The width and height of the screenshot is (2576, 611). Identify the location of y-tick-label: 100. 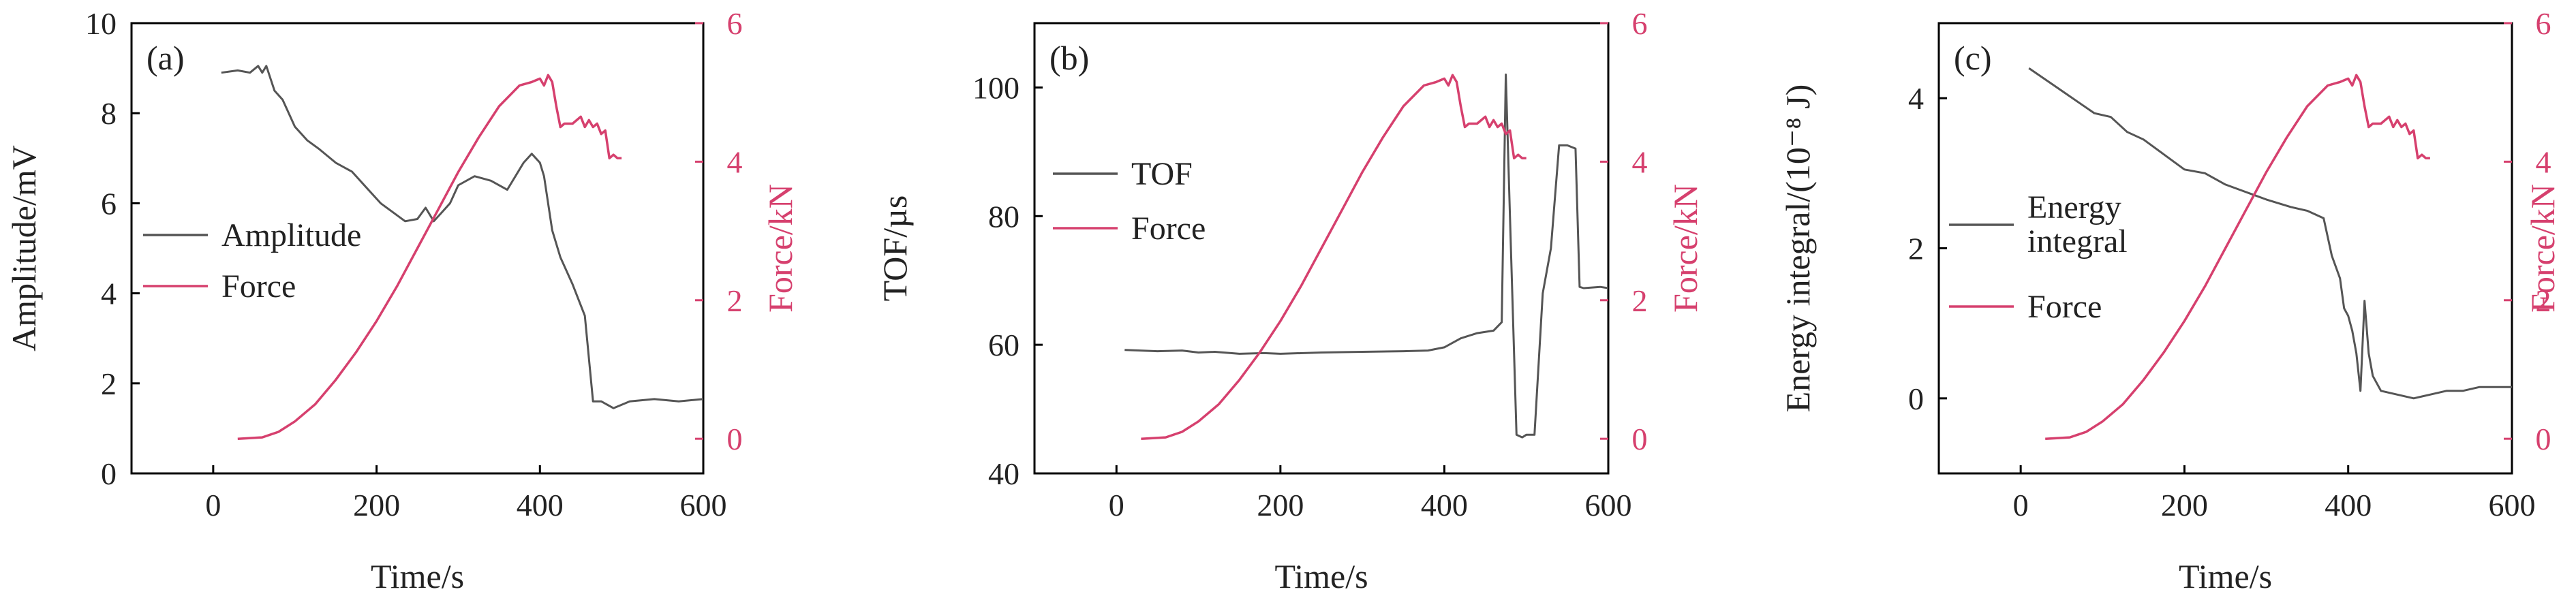
(996, 87).